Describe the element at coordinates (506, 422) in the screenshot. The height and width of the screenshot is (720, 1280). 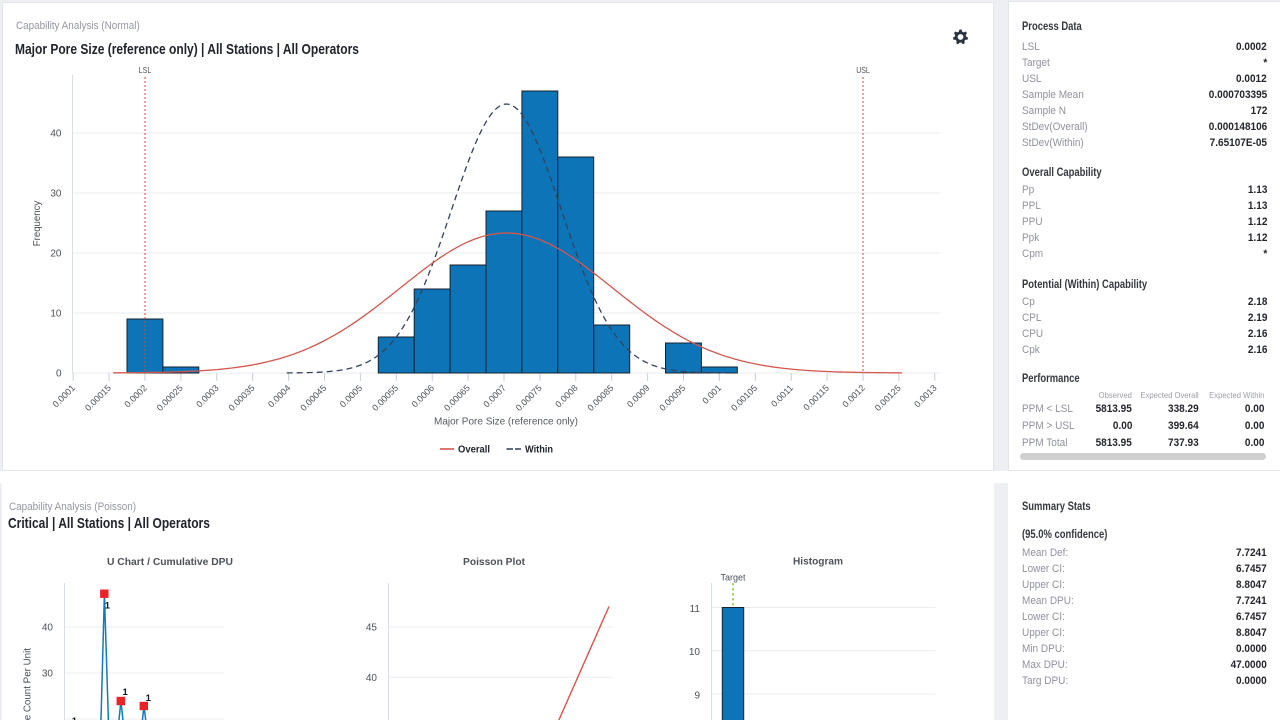
I see `svg-text:Major Pore Size (reference onl: Major Pore Size (reference only)` at that location.